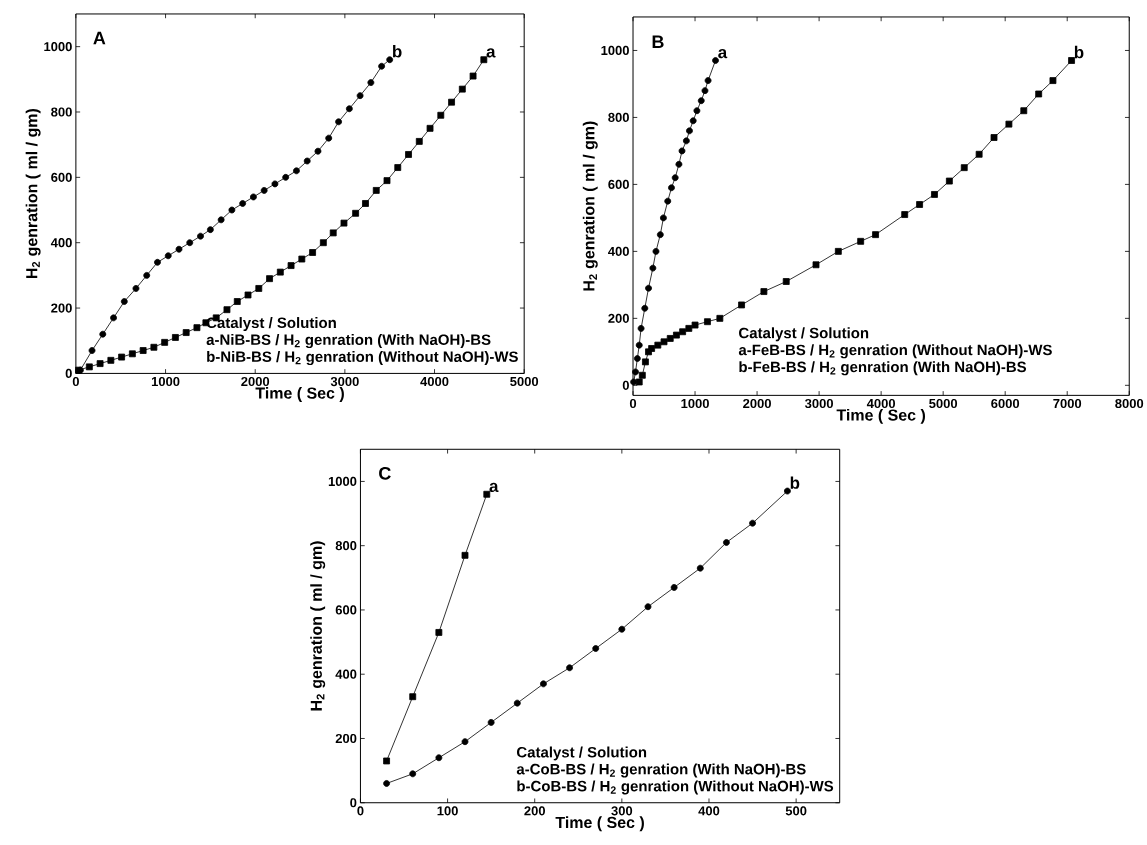 The width and height of the screenshot is (1147, 845). What do you see at coordinates (883, 368) in the screenshot?
I see `annotation: b-FeB-BS / H$_{2}$ genration (With NaOH)-BS` at bounding box center [883, 368].